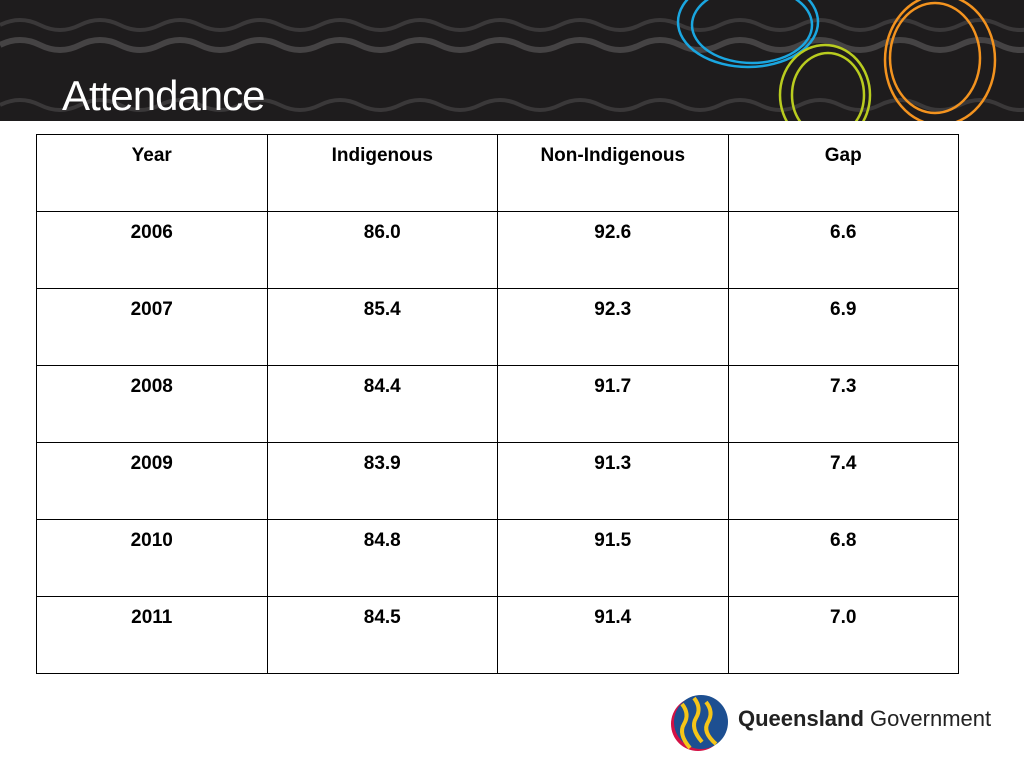 The image size is (1024, 768). What do you see at coordinates (748, 34) in the screenshot?
I see `blue-scribble` at bounding box center [748, 34].